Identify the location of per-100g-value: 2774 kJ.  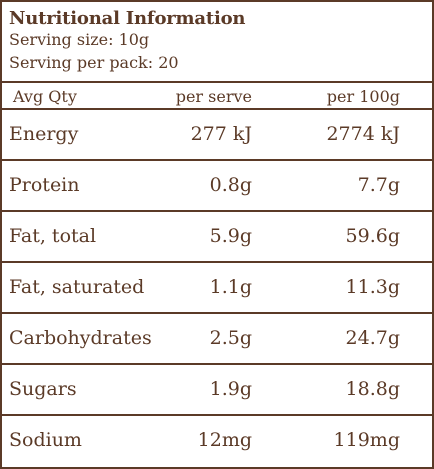
(363, 134).